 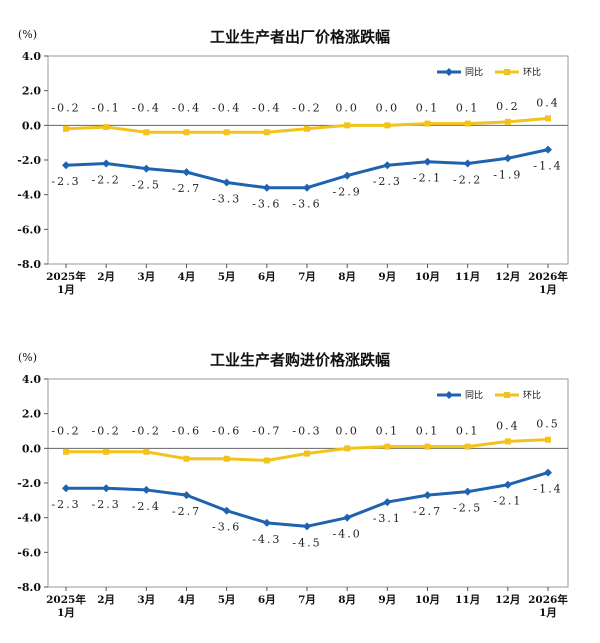 I want to click on x-tick-label: 7月, so click(x=307, y=600).